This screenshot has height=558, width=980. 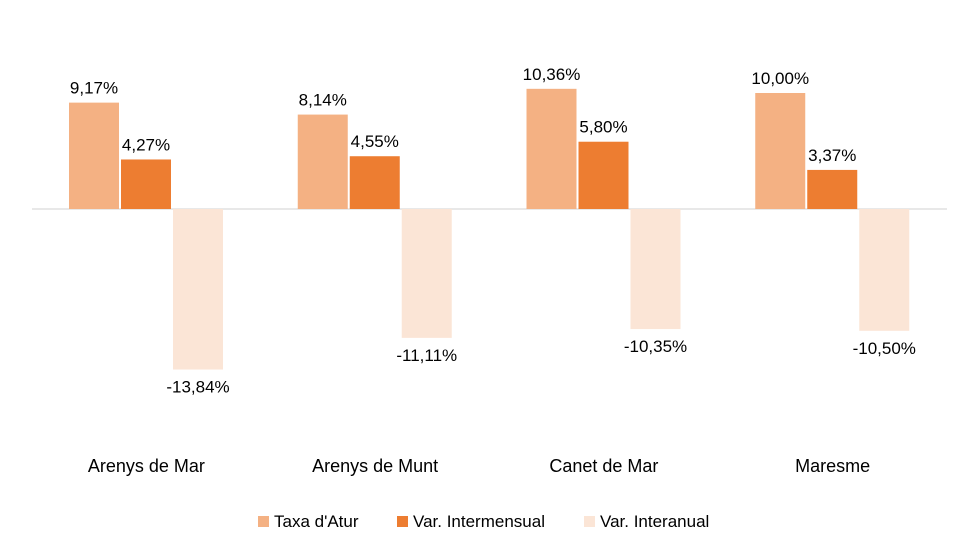 What do you see at coordinates (884, 270) in the screenshot?
I see `bar-var-interanual-maresme` at bounding box center [884, 270].